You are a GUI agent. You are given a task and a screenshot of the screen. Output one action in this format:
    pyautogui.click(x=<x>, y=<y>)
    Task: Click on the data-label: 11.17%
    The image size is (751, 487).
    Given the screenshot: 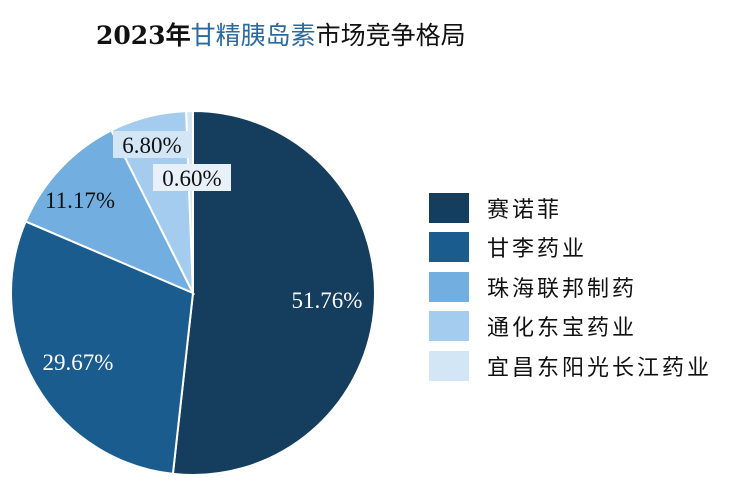 What is the action you would take?
    pyautogui.click(x=80, y=200)
    